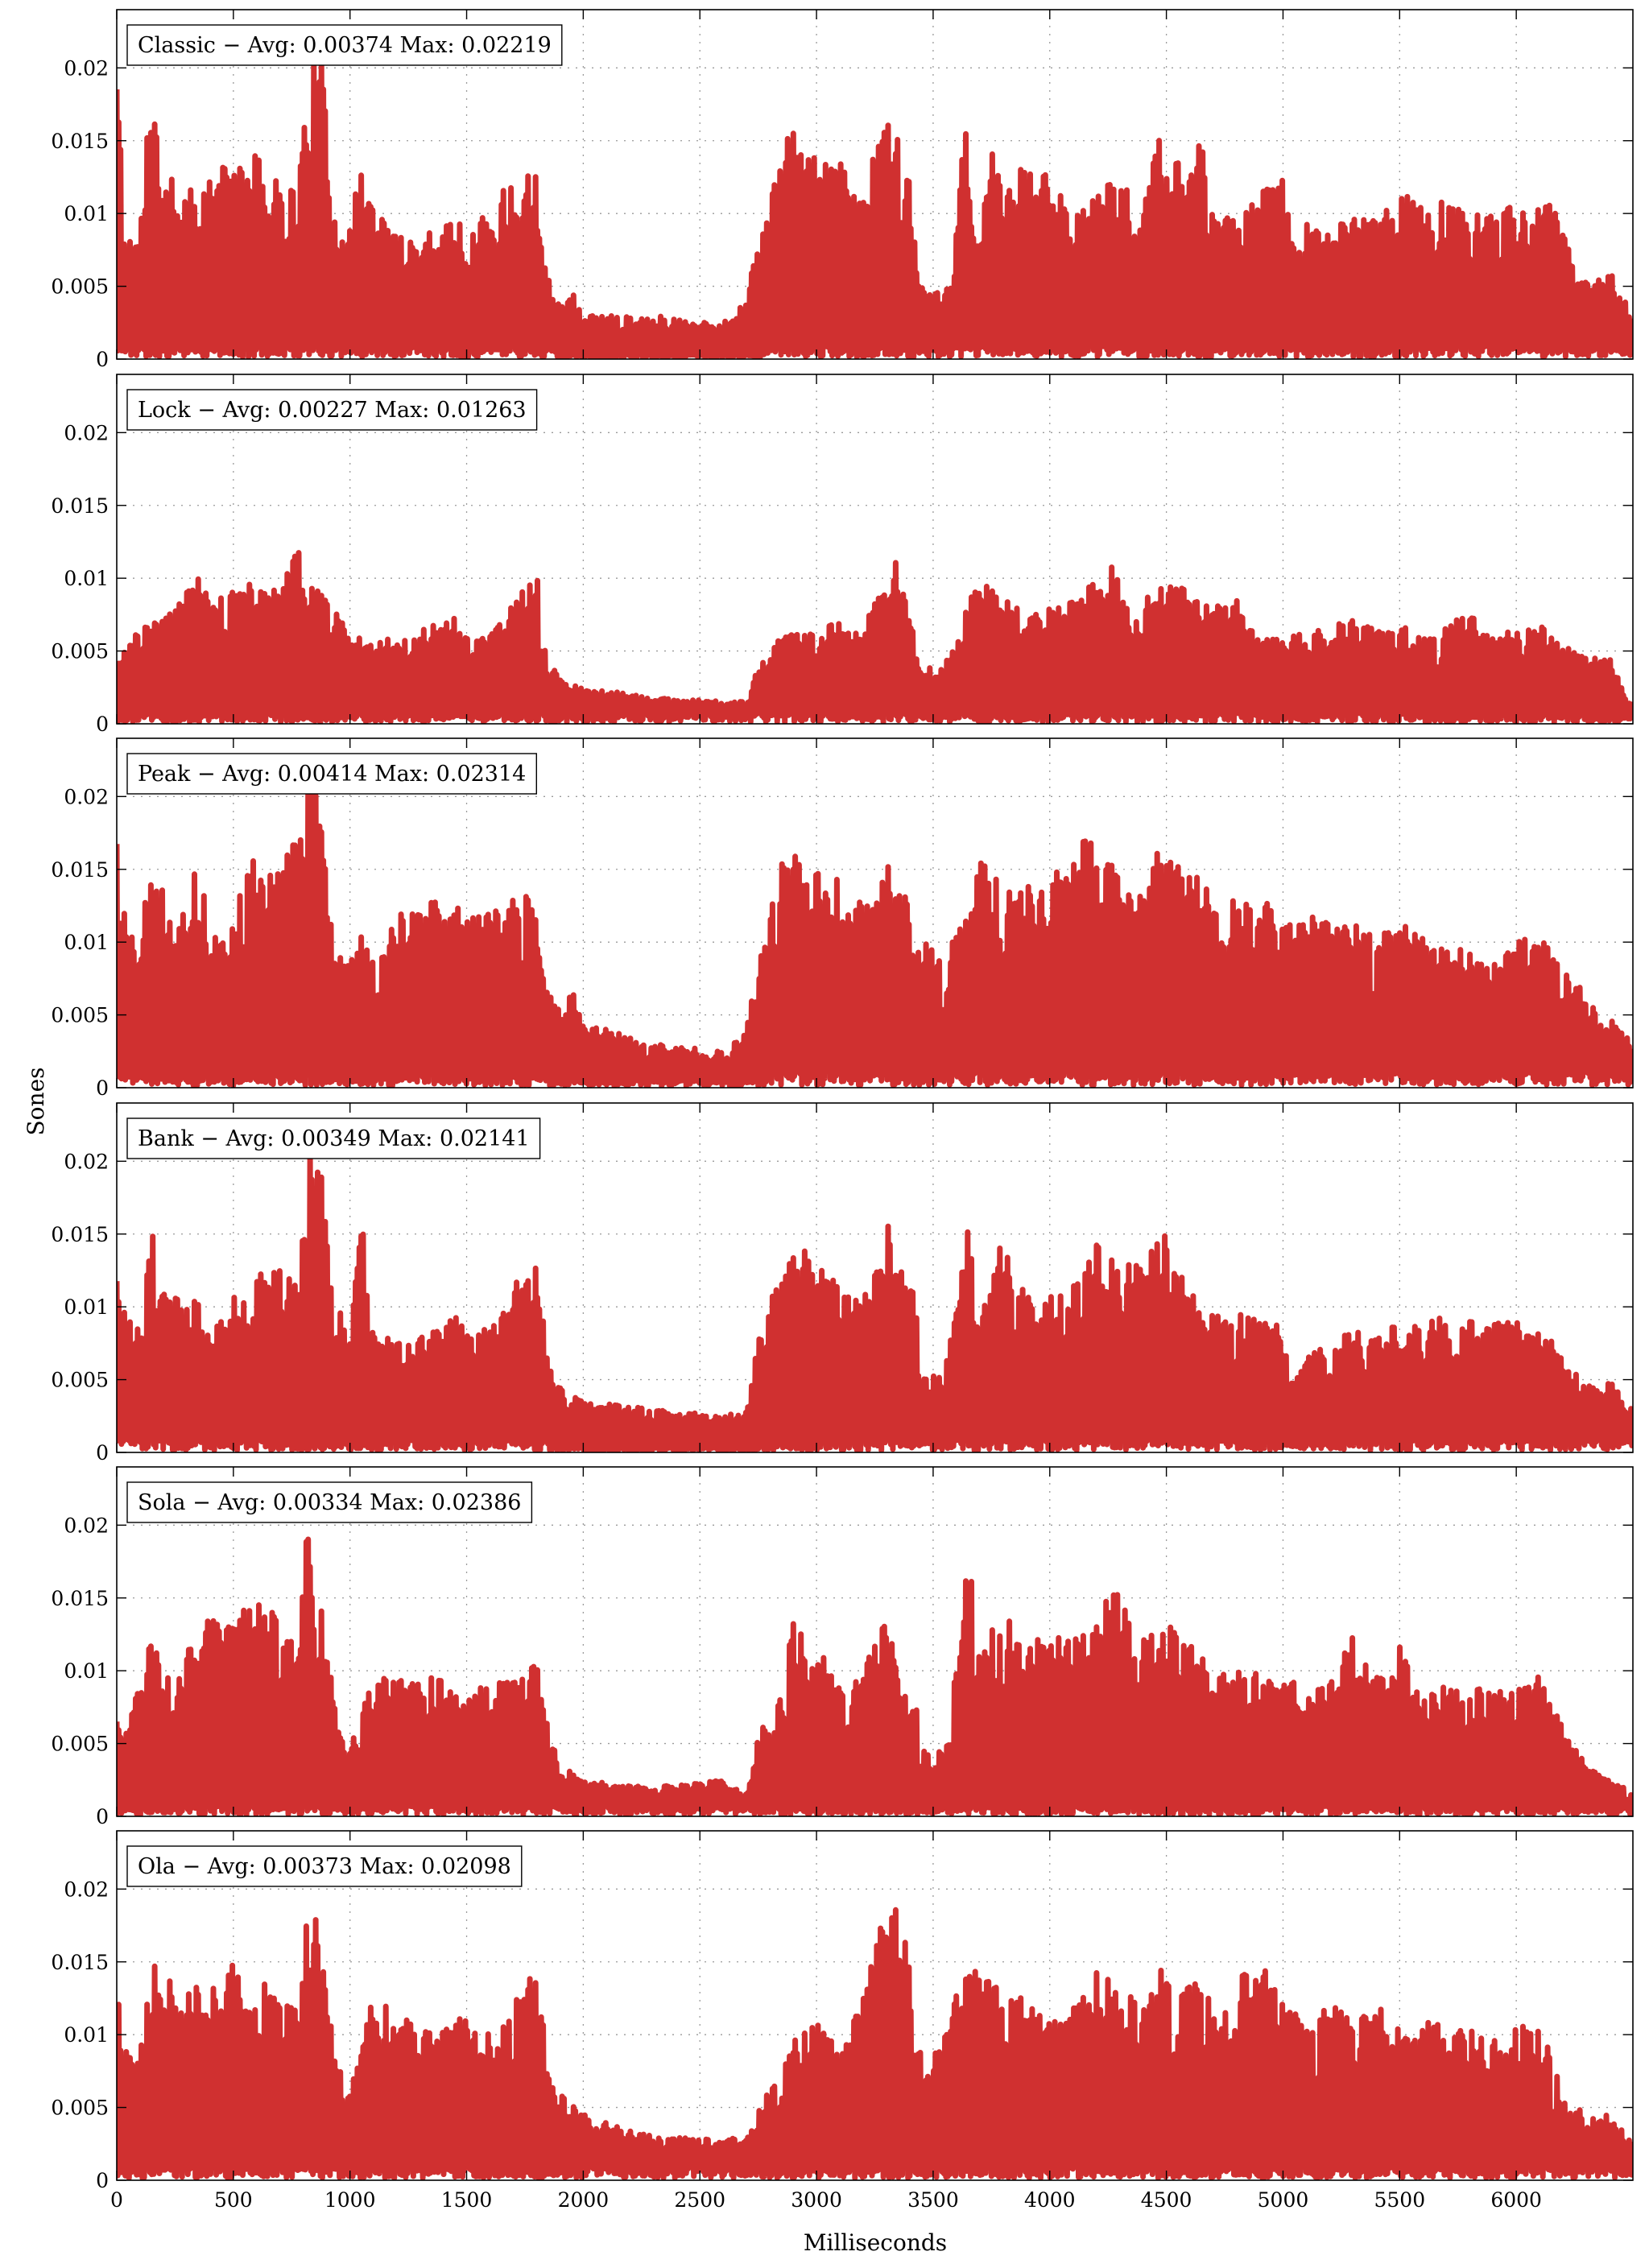  I want to click on x-tick-label: 2500, so click(699, 2200).